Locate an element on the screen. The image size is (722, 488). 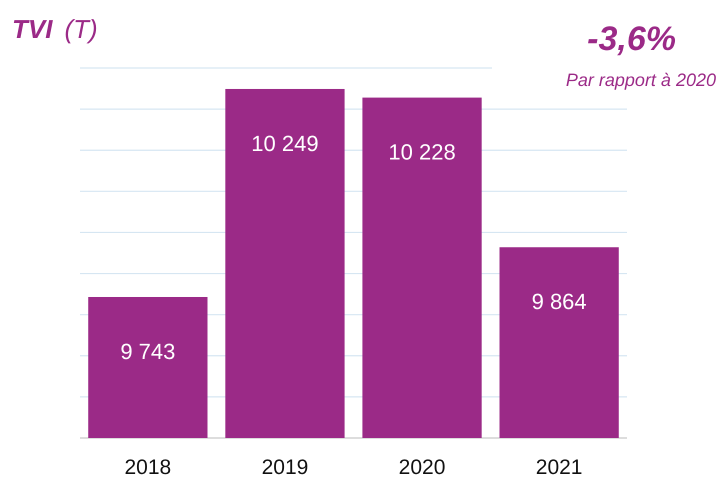
chart-title: TVI is located at coordinates (33, 29).